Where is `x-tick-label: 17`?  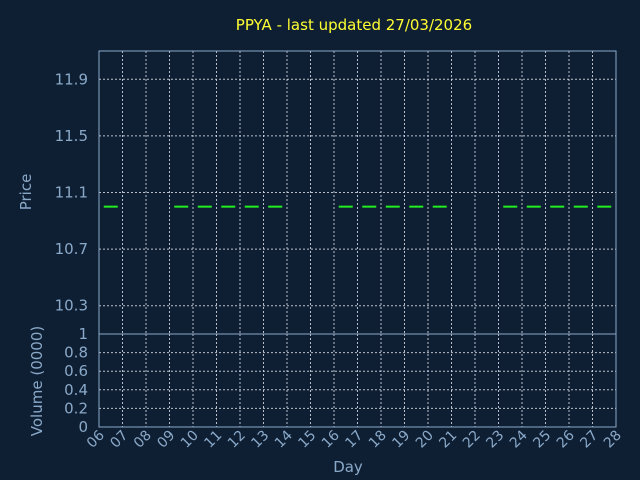 x-tick-label: 17 is located at coordinates (354, 440).